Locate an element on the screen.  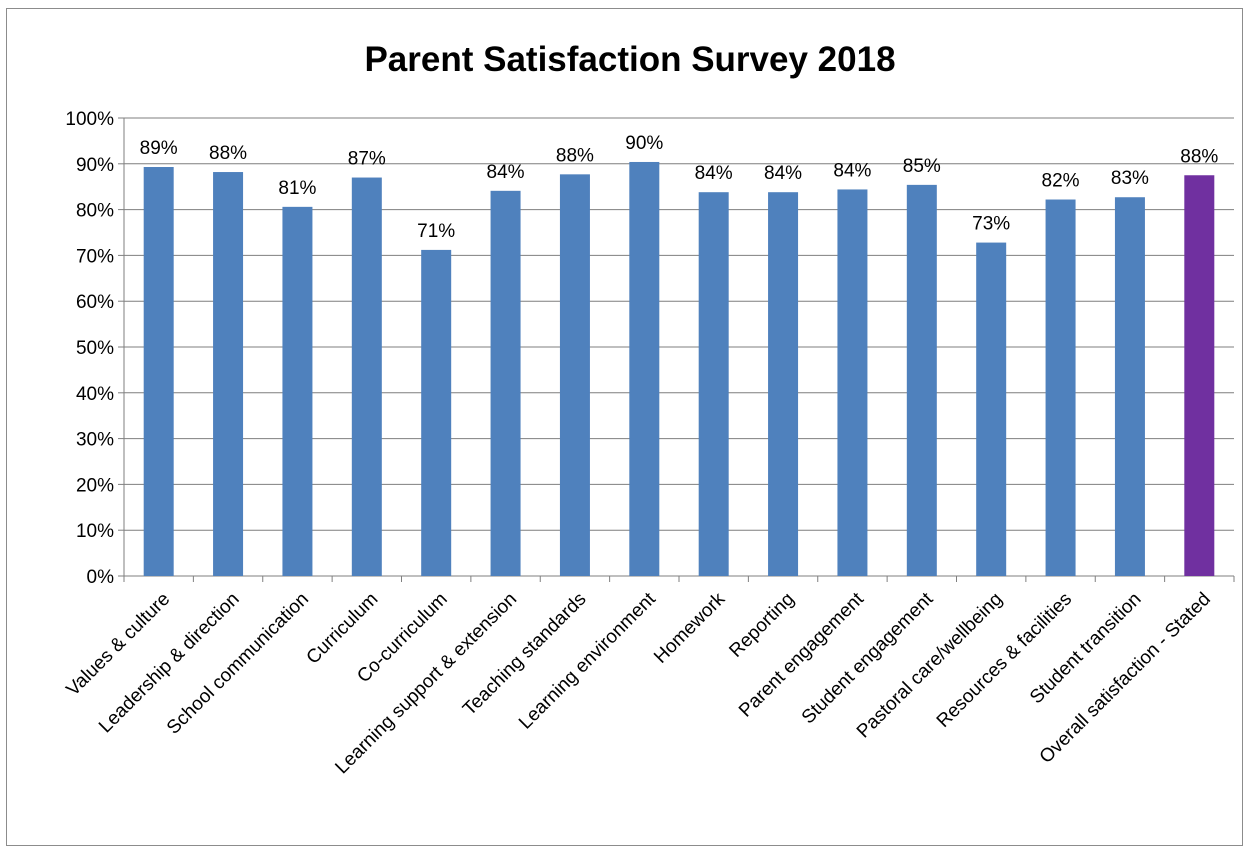
y-tick-label: 100% is located at coordinates (89, 119).